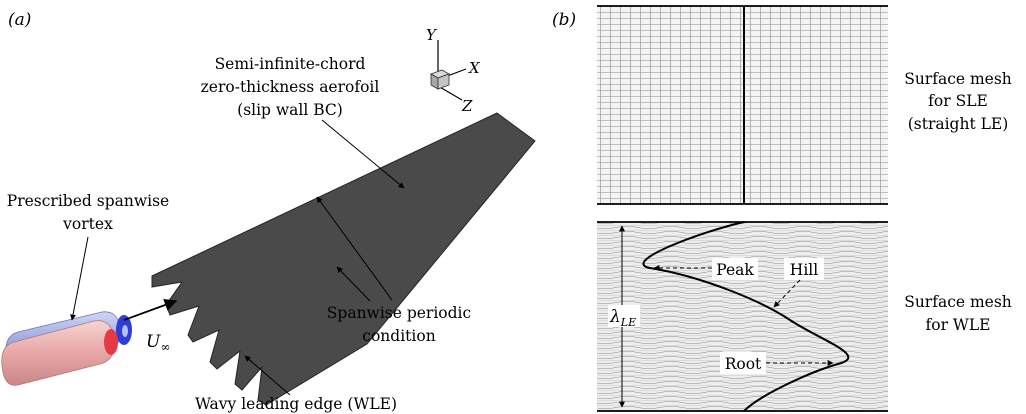 The width and height of the screenshot is (1026, 414). What do you see at coordinates (150, 309) in the screenshot?
I see `freestream-arrow` at bounding box center [150, 309].